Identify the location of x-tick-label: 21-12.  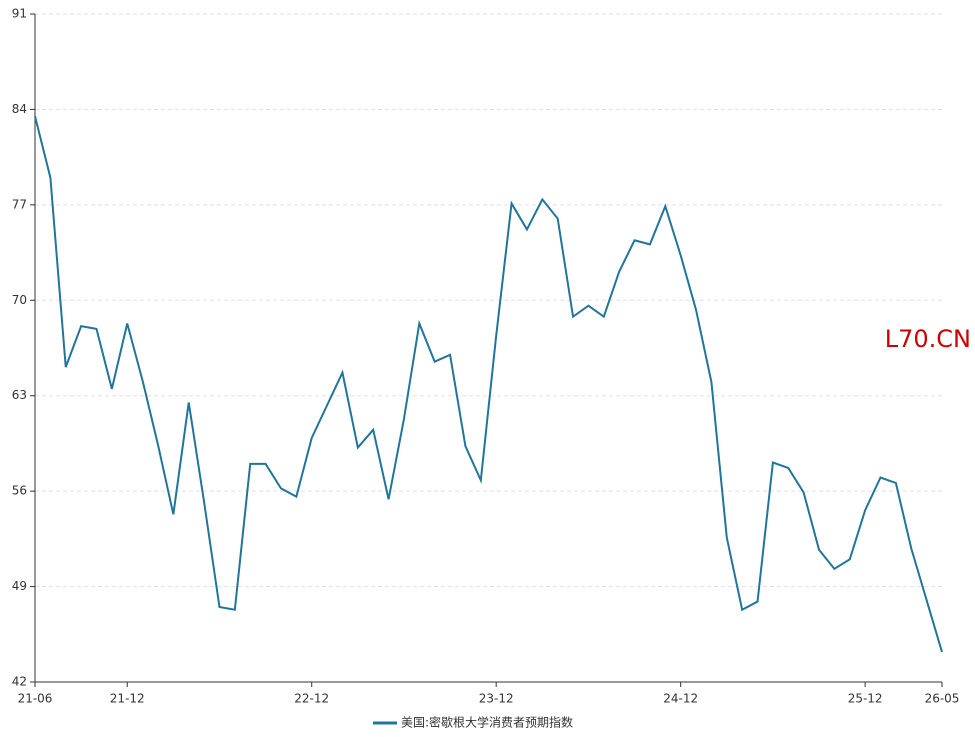
(127, 699).